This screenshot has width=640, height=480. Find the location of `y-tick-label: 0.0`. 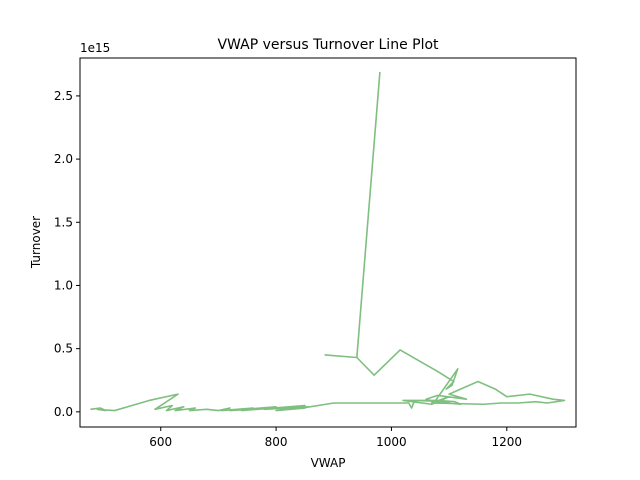

y-tick-label: 0.0 is located at coordinates (63, 412).